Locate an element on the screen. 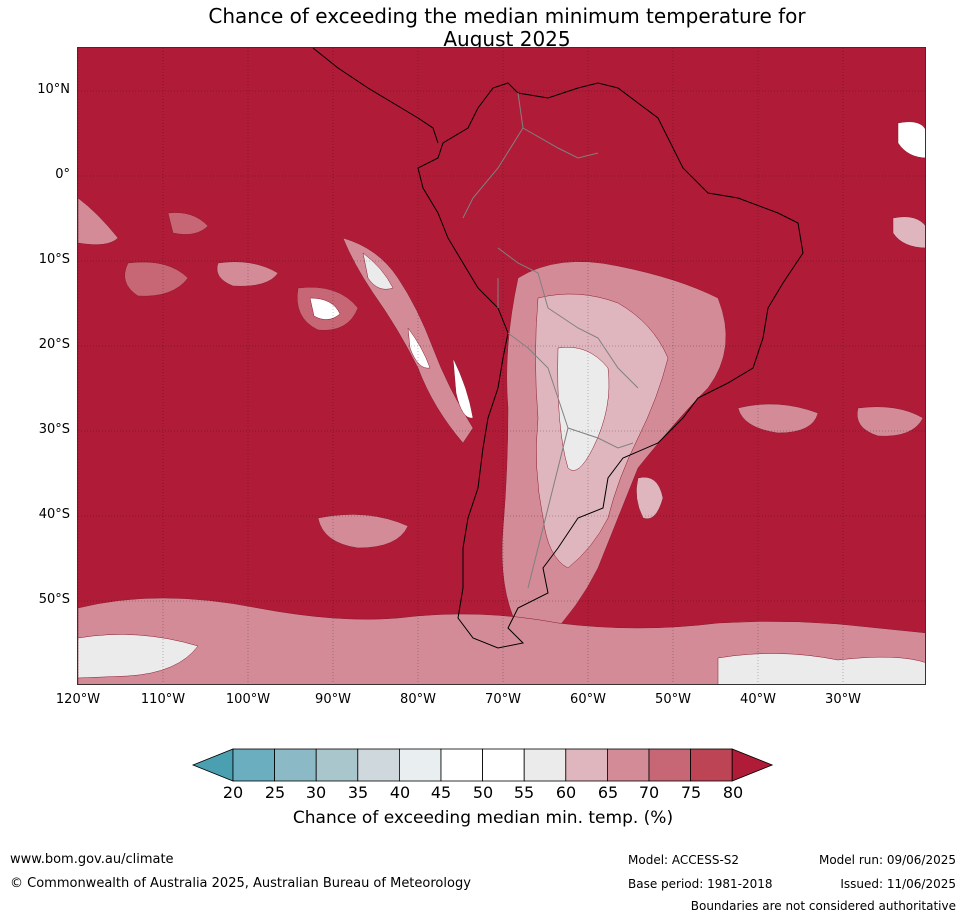 The image size is (965, 919). legend-tick: 50 is located at coordinates (483, 792).